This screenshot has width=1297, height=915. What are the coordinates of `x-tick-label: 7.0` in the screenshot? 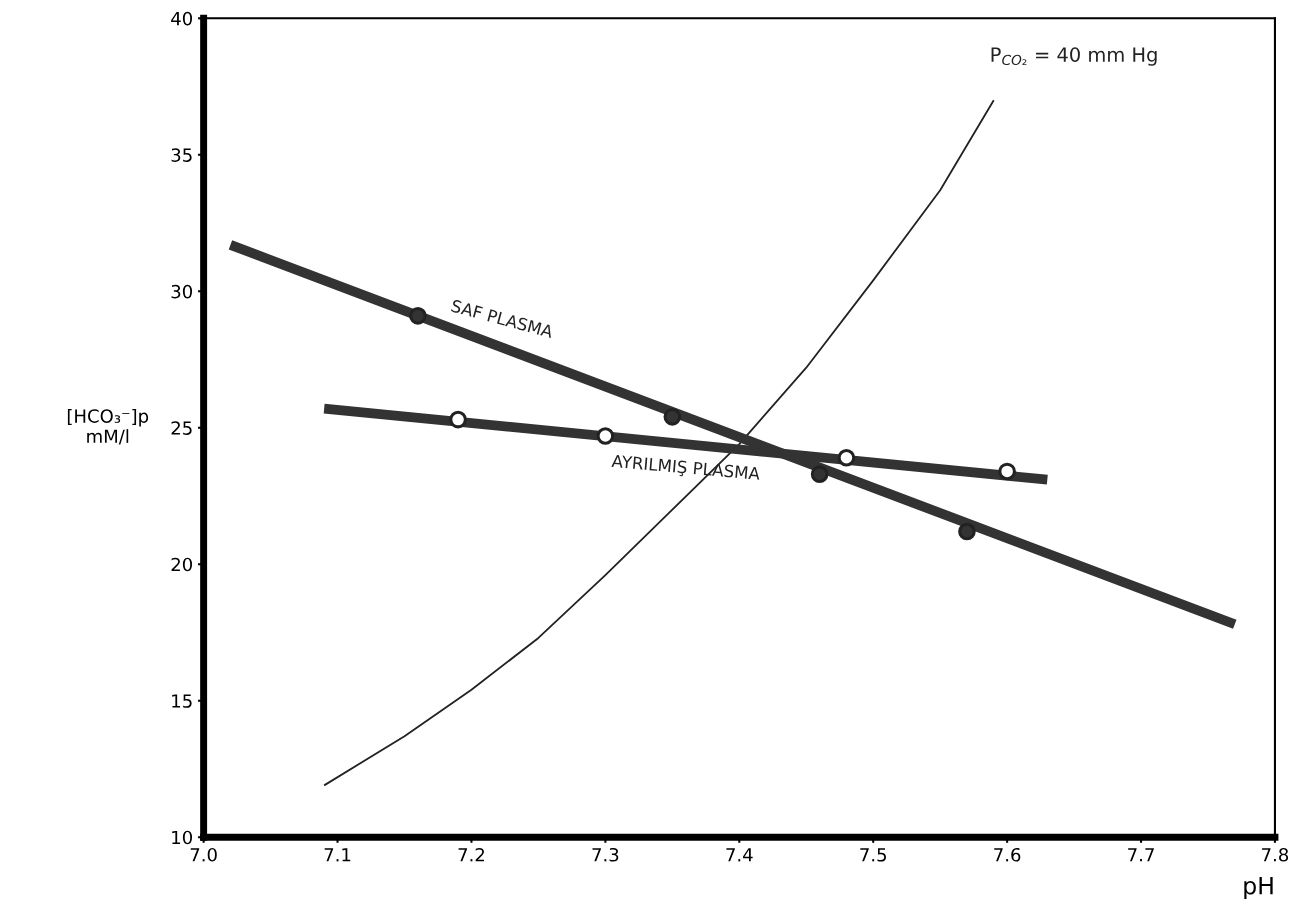 It's located at (203, 854).